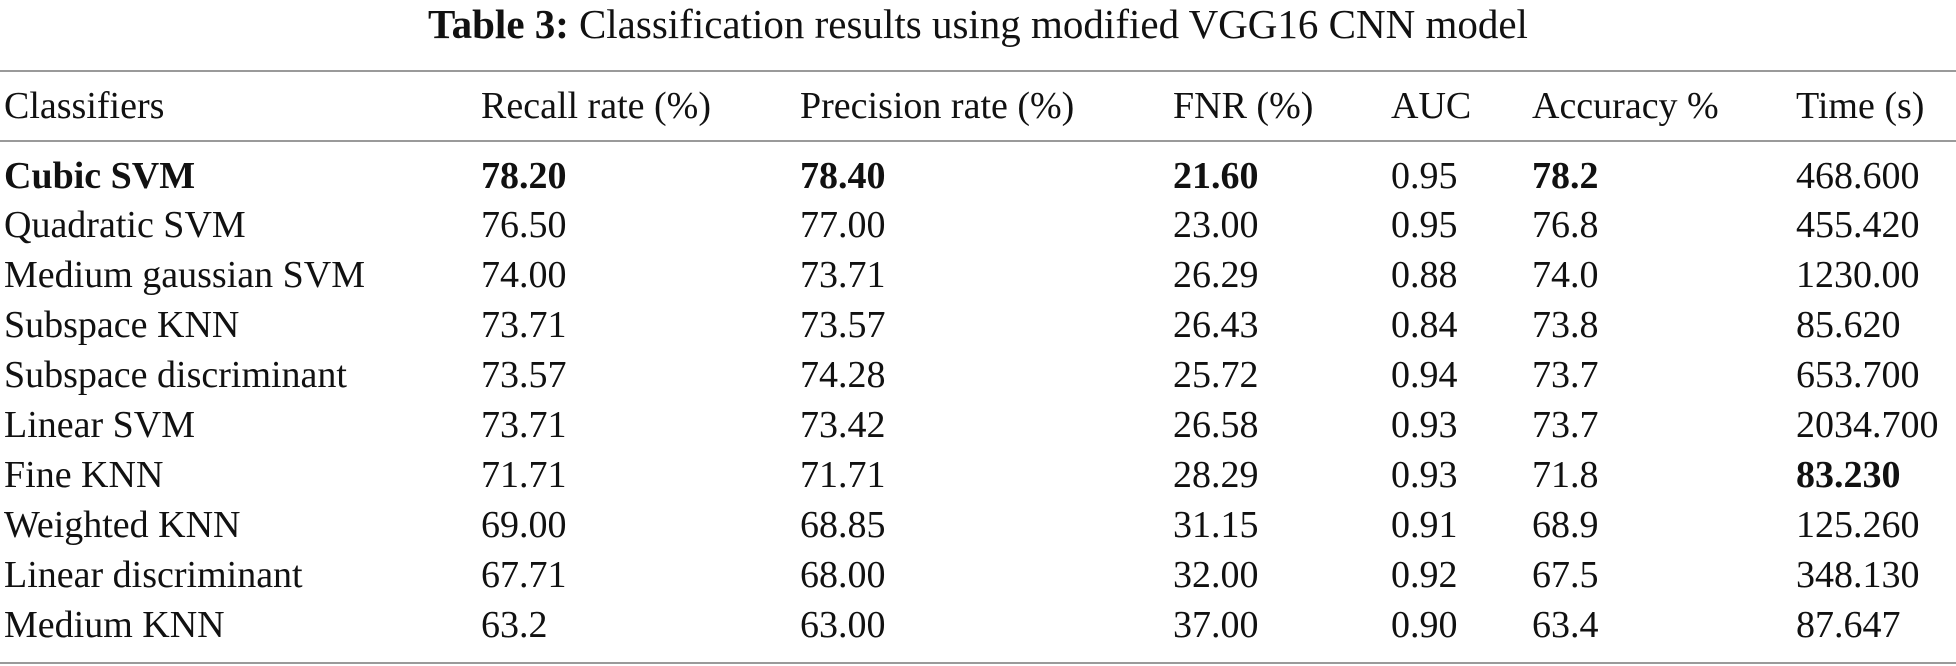 The image size is (1956, 666). I want to click on accuracy-cell: 71.8, so click(1565, 475).